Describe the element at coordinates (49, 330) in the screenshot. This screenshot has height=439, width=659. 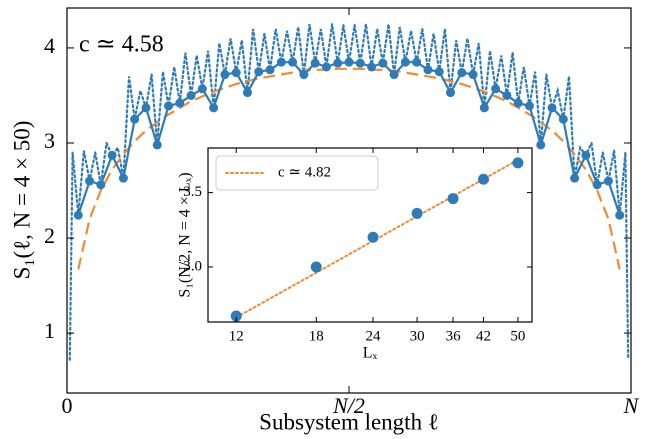
I see `y-tick-label: 1` at that location.